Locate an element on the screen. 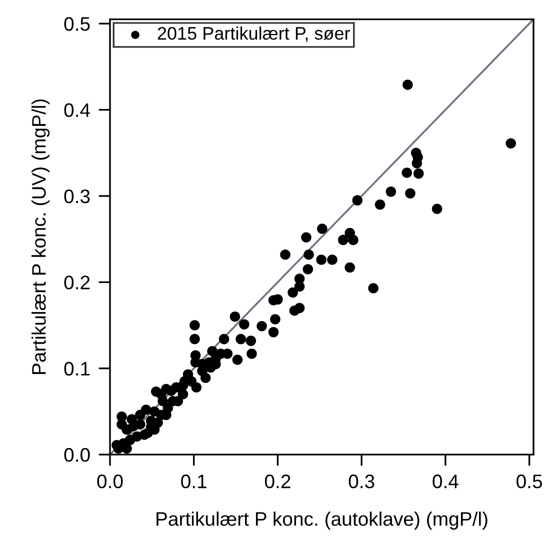 The image size is (550, 551). y-tick-label: 0.3 is located at coordinates (77, 196).